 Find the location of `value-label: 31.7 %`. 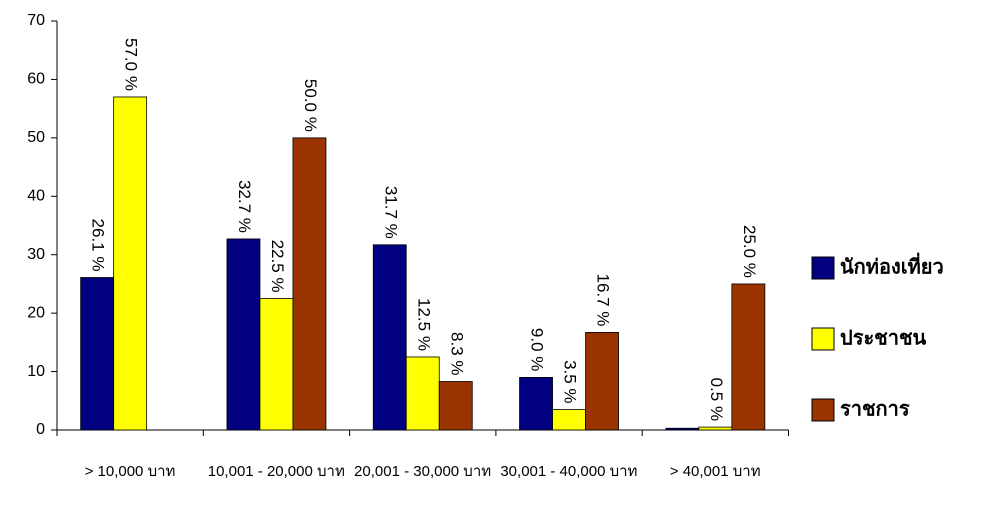

value-label: 31.7 % is located at coordinates (390, 212).